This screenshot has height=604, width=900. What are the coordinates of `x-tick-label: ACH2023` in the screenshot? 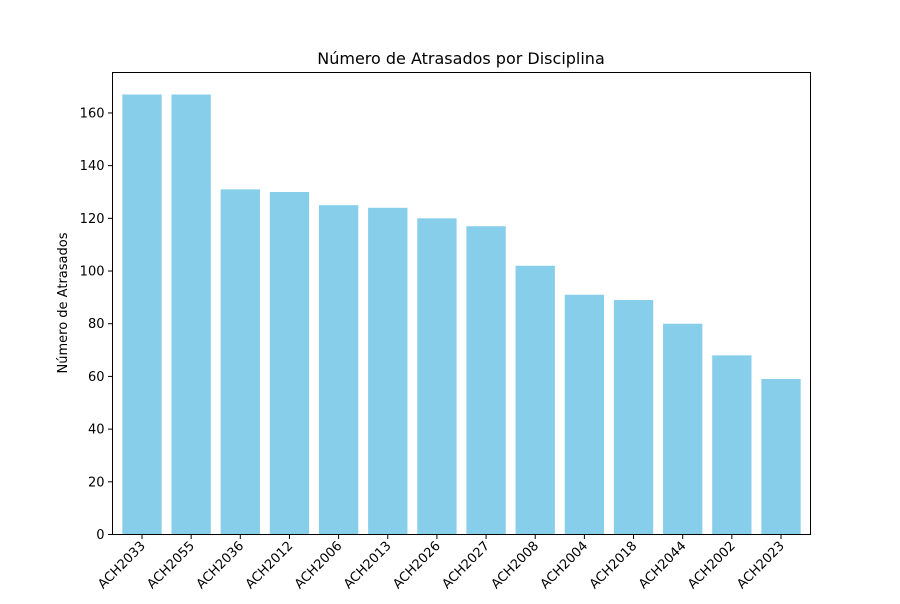 It's located at (760, 565).